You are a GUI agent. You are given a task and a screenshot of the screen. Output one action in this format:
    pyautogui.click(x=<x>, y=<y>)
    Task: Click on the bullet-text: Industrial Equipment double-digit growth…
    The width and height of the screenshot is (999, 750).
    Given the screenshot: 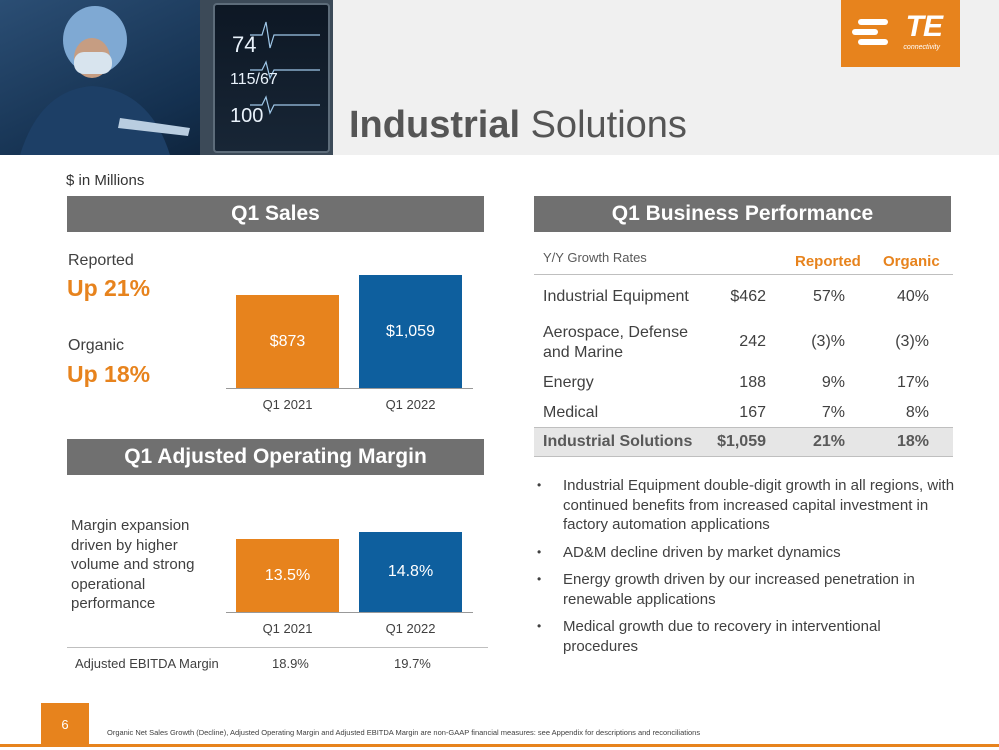 What is the action you would take?
    pyautogui.click(x=759, y=505)
    